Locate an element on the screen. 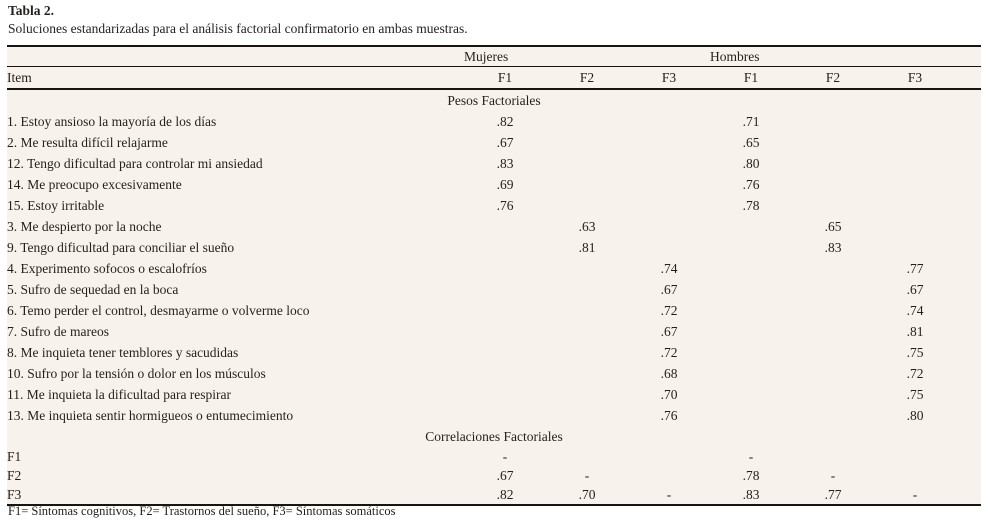 Image resolution: width=988 pixels, height=524 pixels. table-row: F1 - - is located at coordinates (494, 456).